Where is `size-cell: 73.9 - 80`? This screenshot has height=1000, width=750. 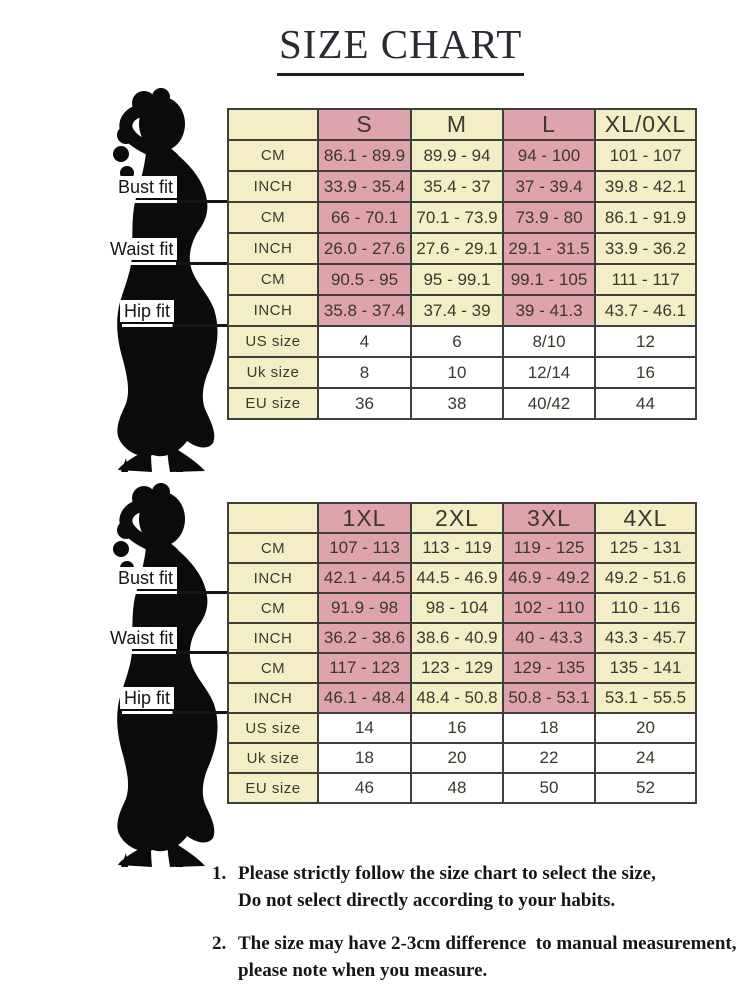
size-cell: 73.9 - 80 is located at coordinates (549, 217).